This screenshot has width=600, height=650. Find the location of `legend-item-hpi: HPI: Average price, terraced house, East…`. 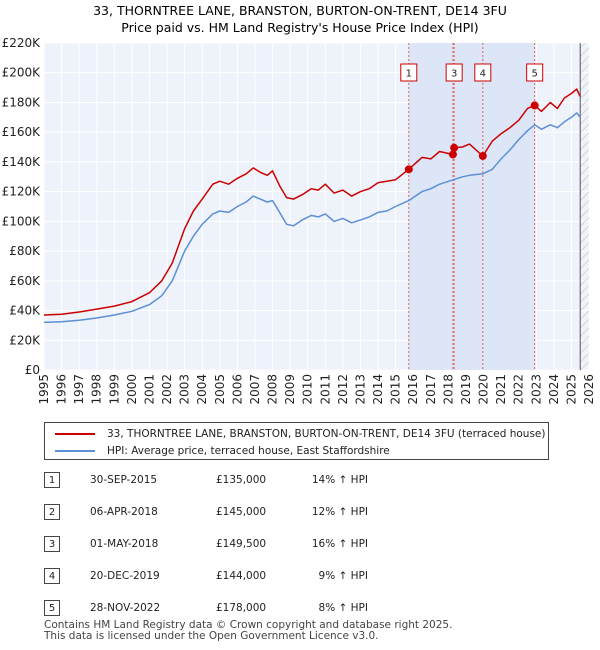

legend-item-hpi: HPI: Average price, terraced house, East… is located at coordinates (222, 451).